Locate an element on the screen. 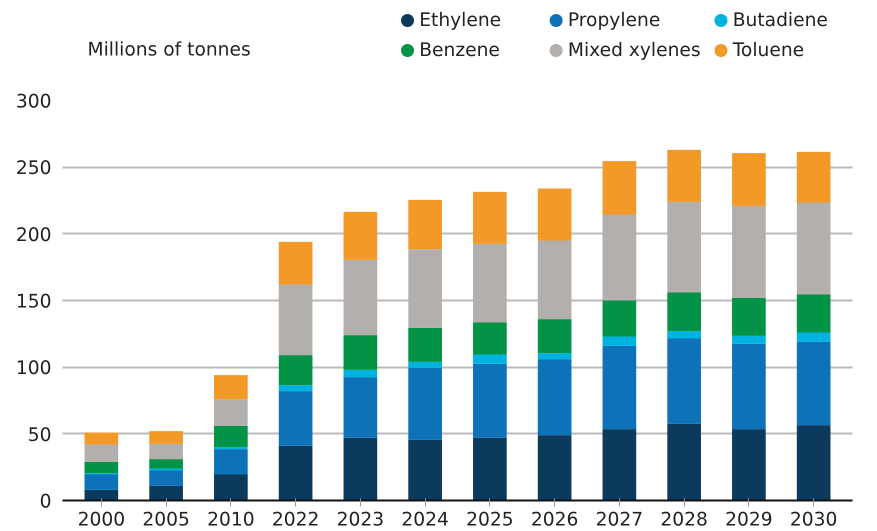  legend-label: Toluene is located at coordinates (768, 50).